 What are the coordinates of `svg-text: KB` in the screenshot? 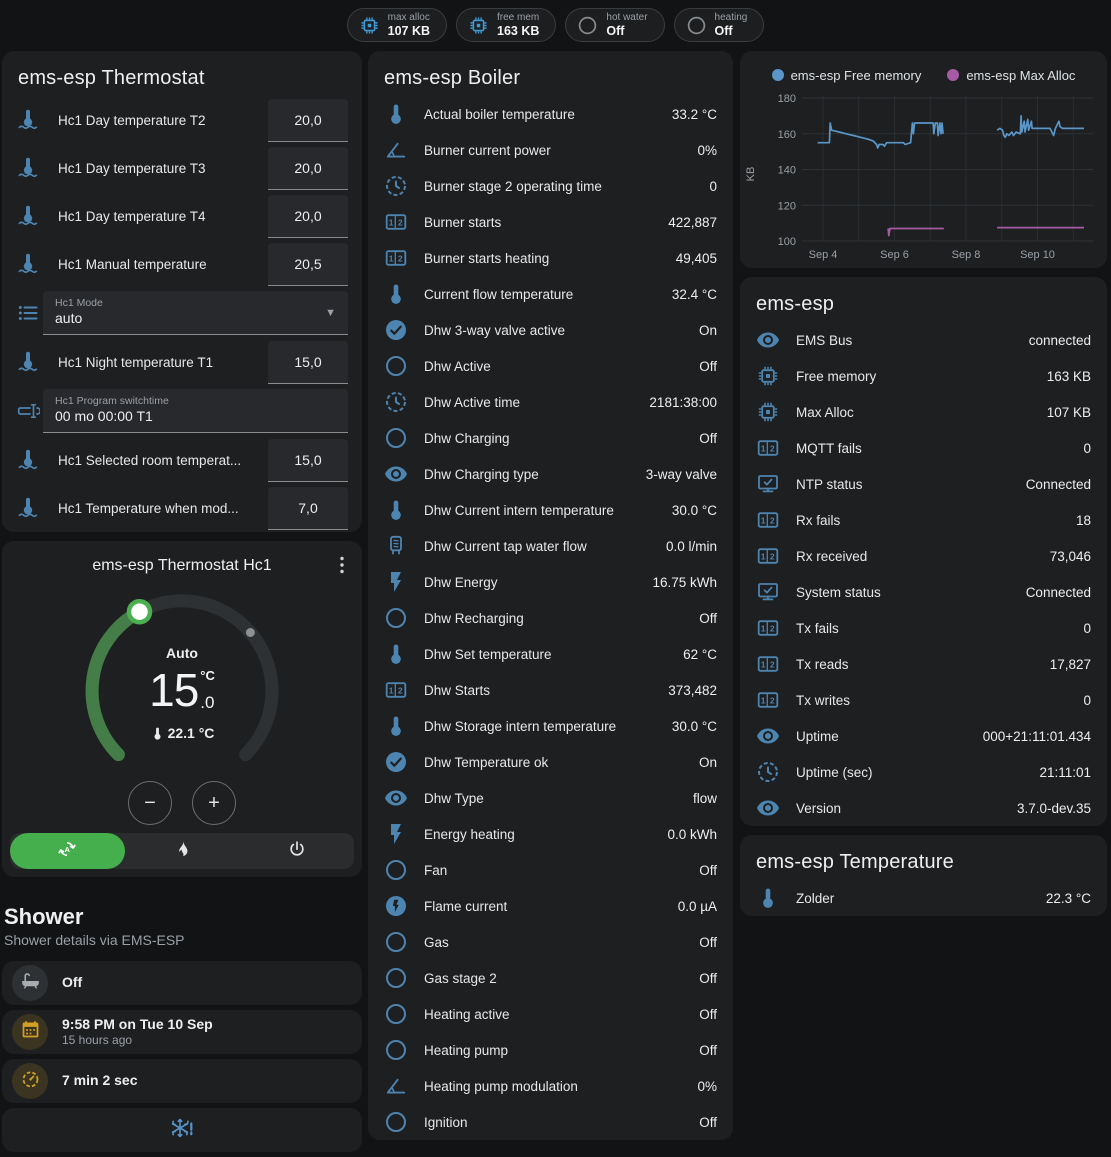 It's located at (751, 174).